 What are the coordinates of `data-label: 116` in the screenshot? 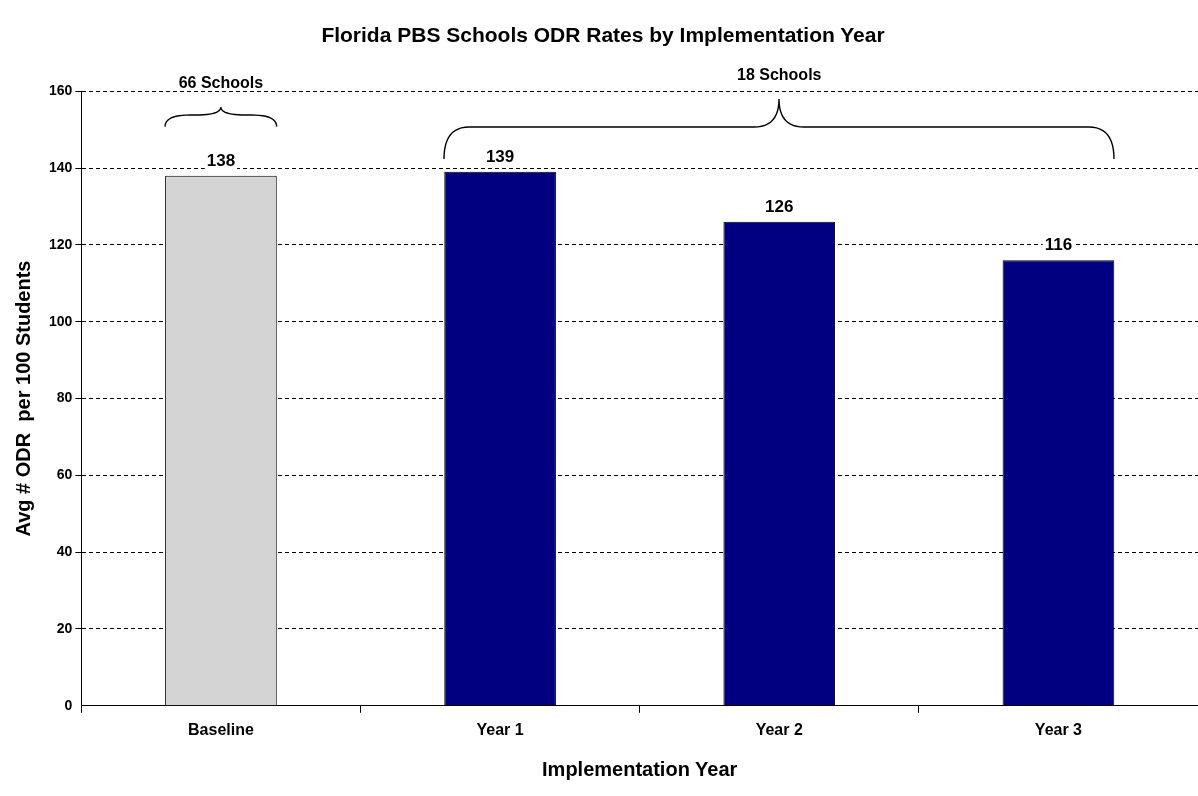 It's located at (1058, 245).